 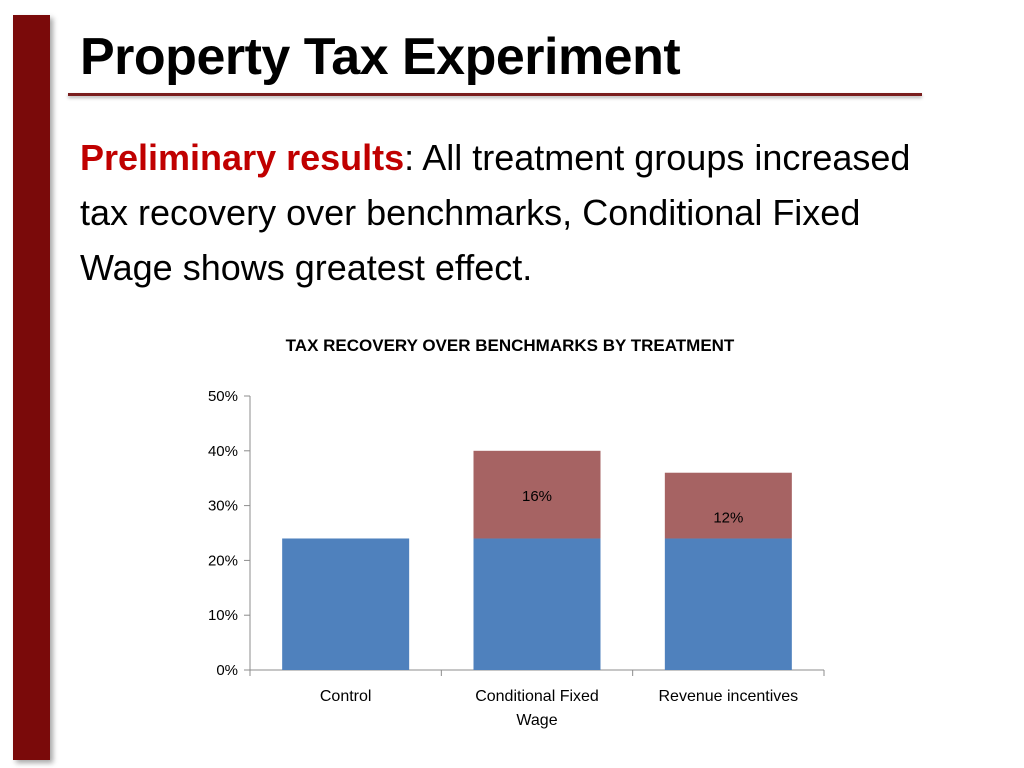 I want to click on y-tick-label: 30%, so click(x=223, y=506).